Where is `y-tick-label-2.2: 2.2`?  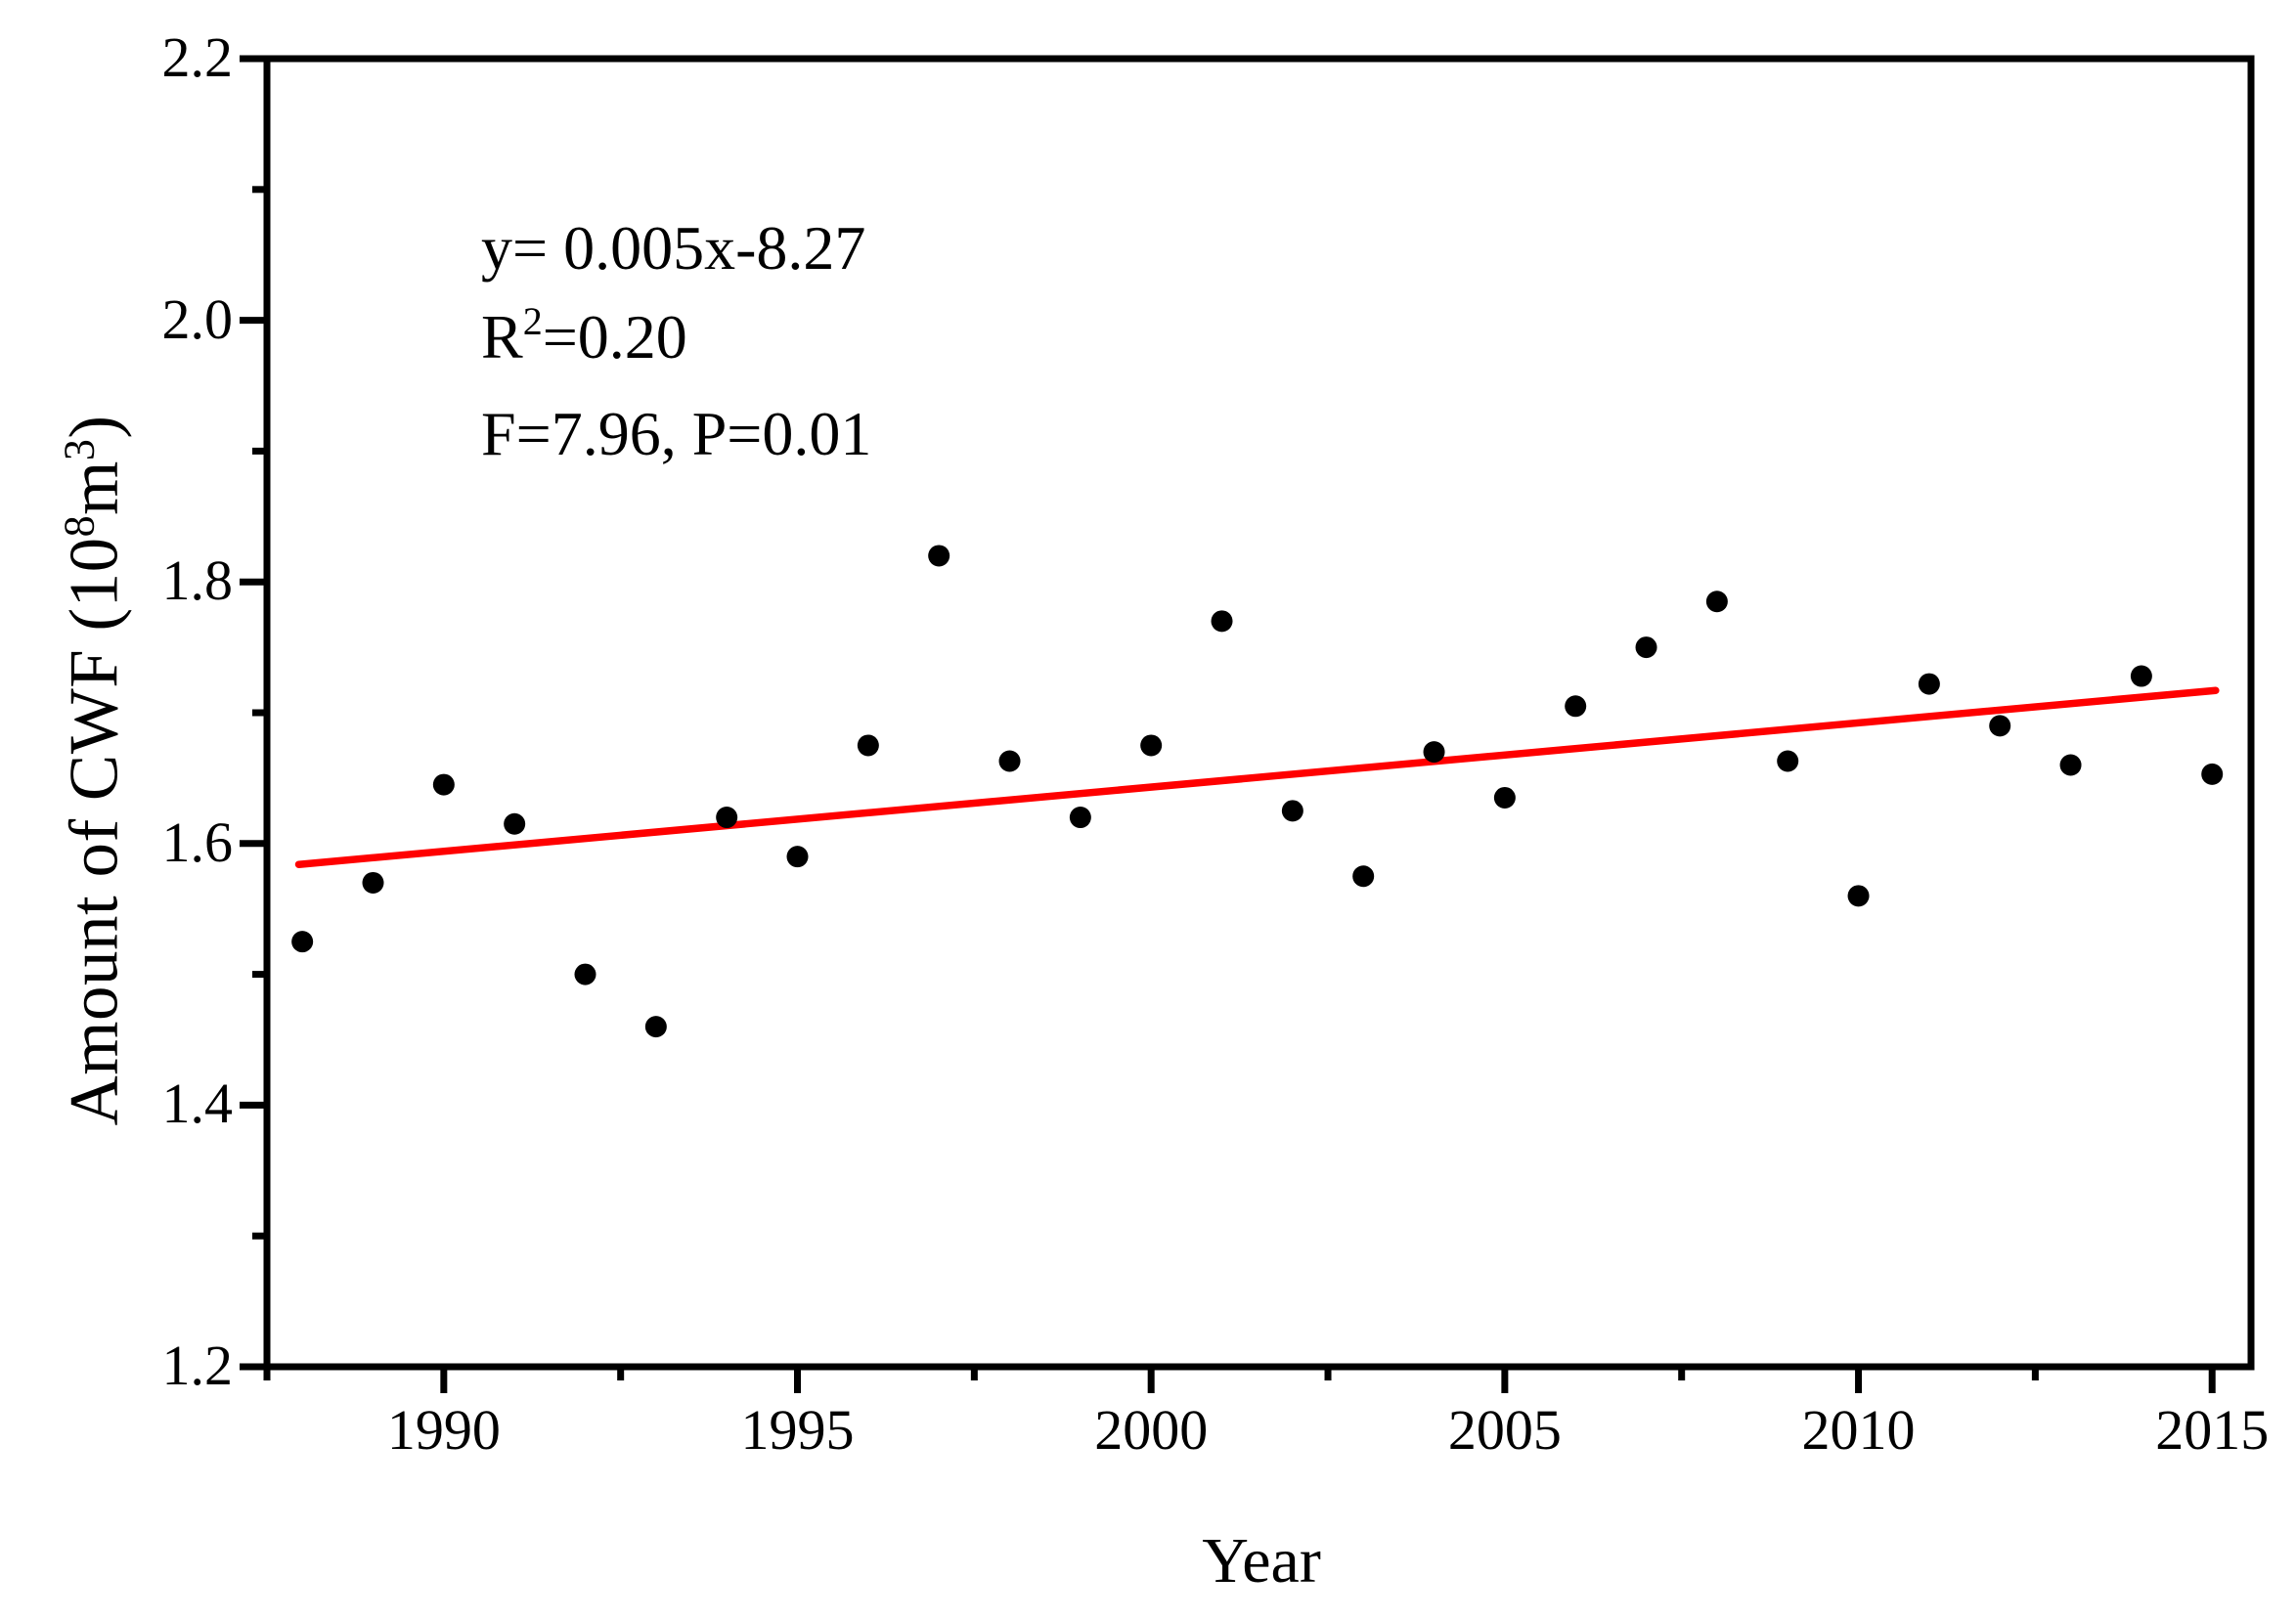
y-tick-label-2.2: 2.2 is located at coordinates (197, 57).